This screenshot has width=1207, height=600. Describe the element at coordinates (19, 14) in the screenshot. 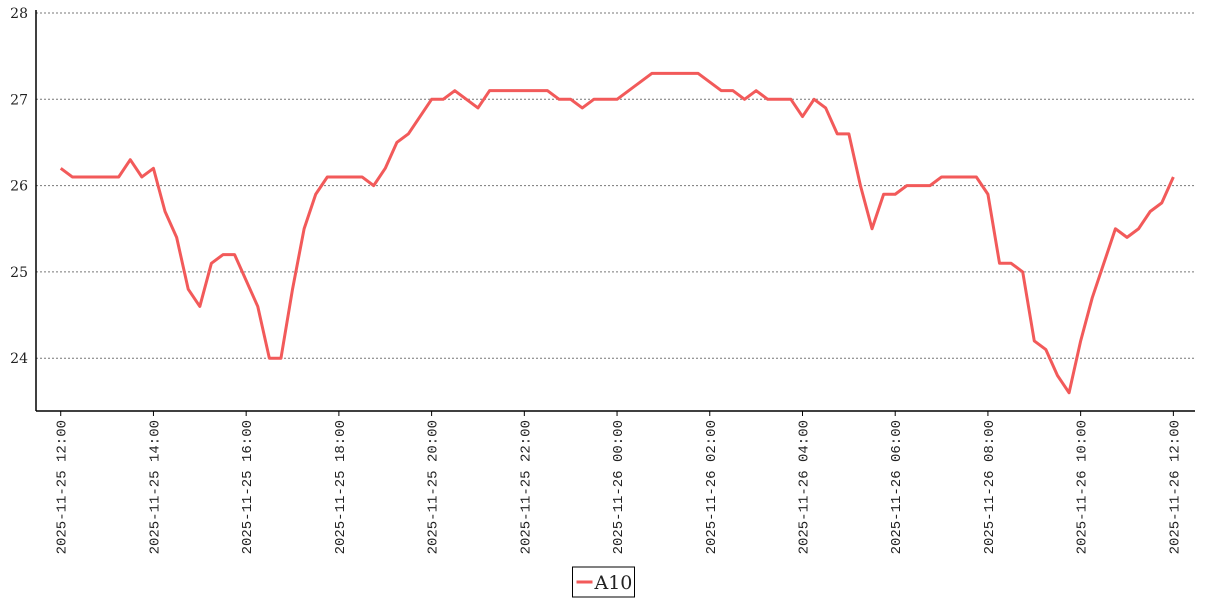

I see `y-tick-label: 28` at that location.